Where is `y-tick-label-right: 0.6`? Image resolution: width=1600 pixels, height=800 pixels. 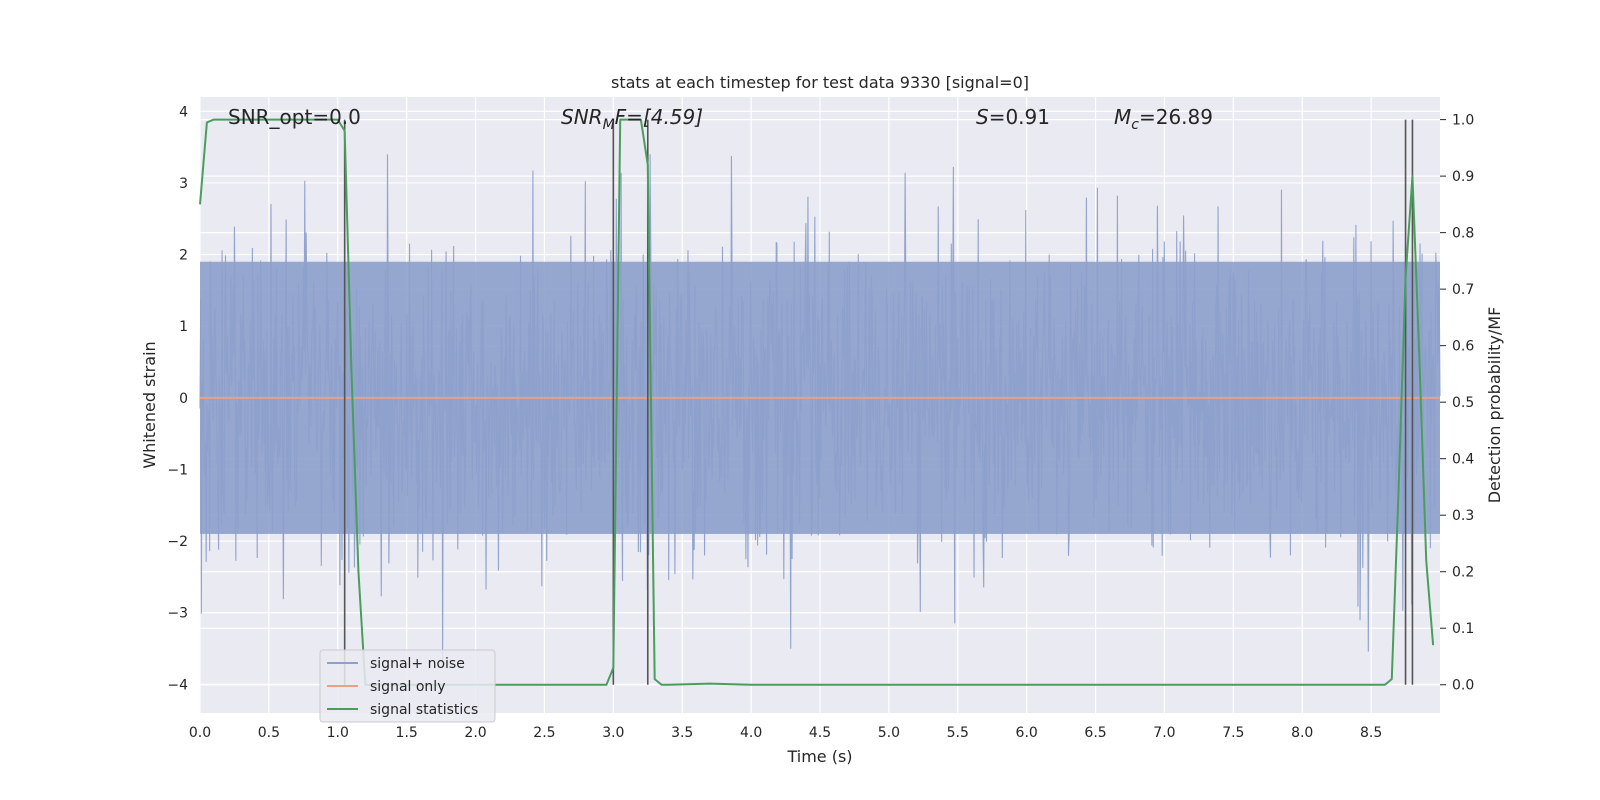 y-tick-label-right: 0.6 is located at coordinates (1463, 347).